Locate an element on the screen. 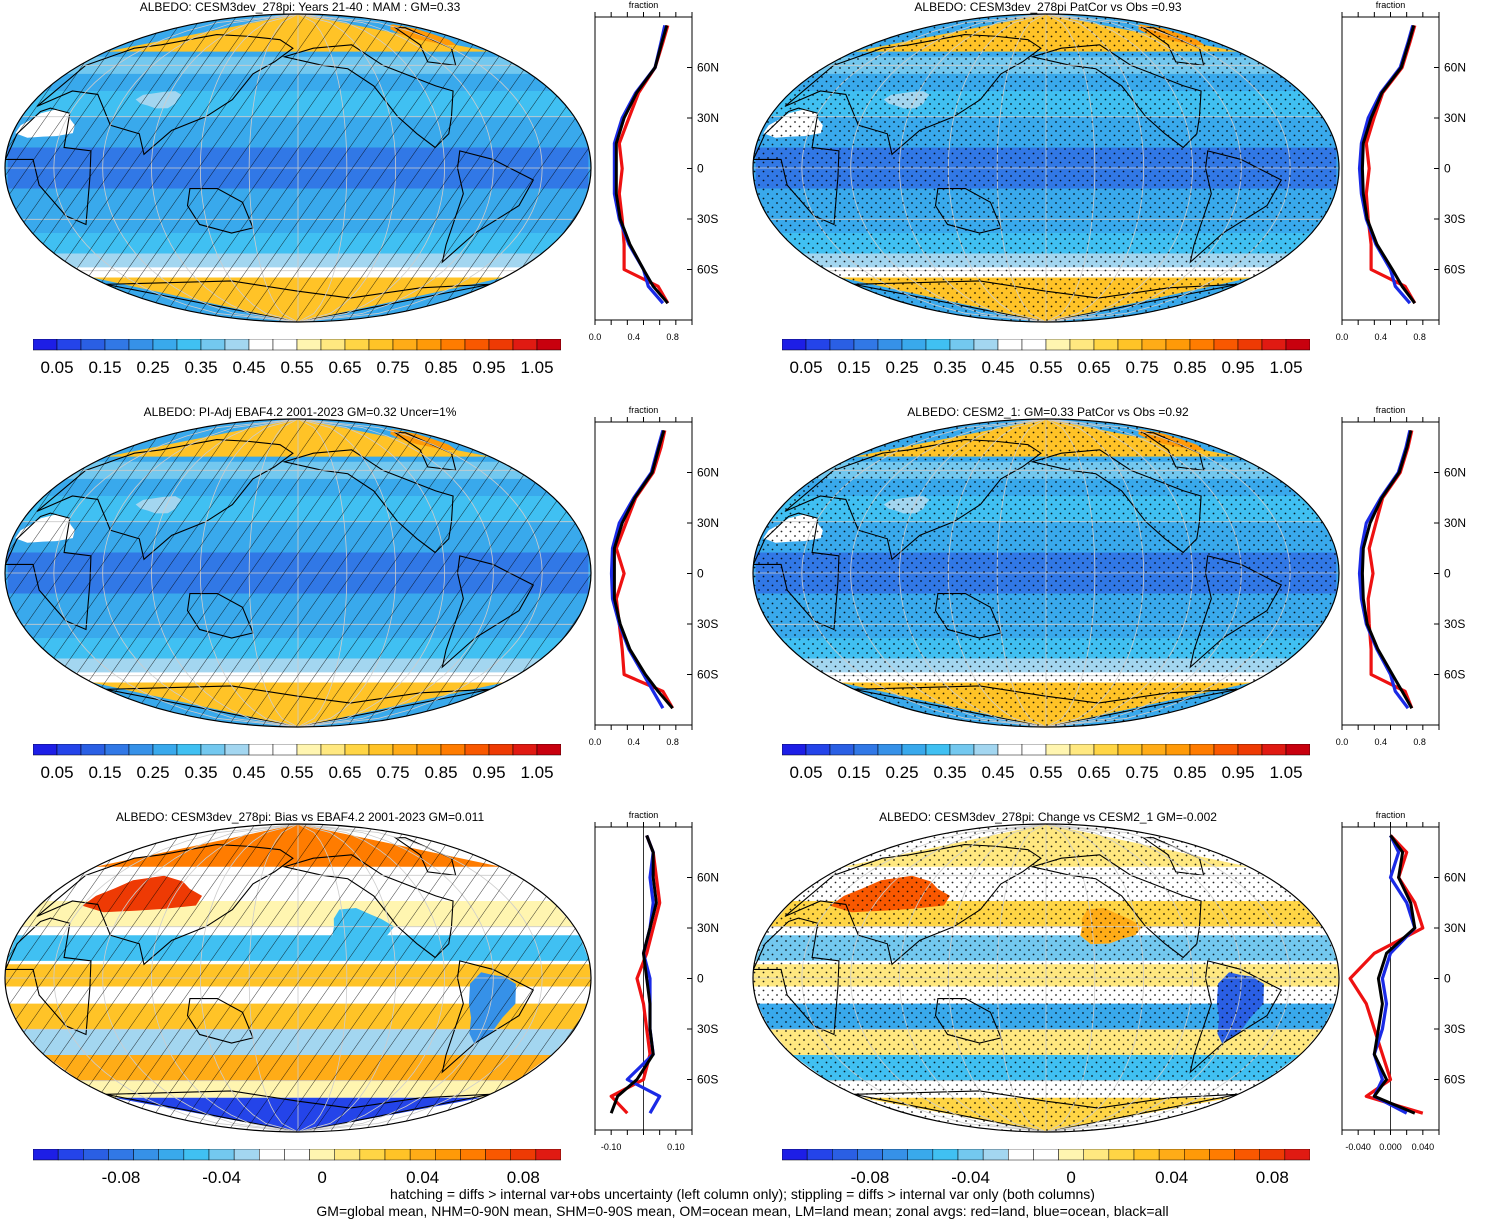  map-field is located at coordinates (298, 573).